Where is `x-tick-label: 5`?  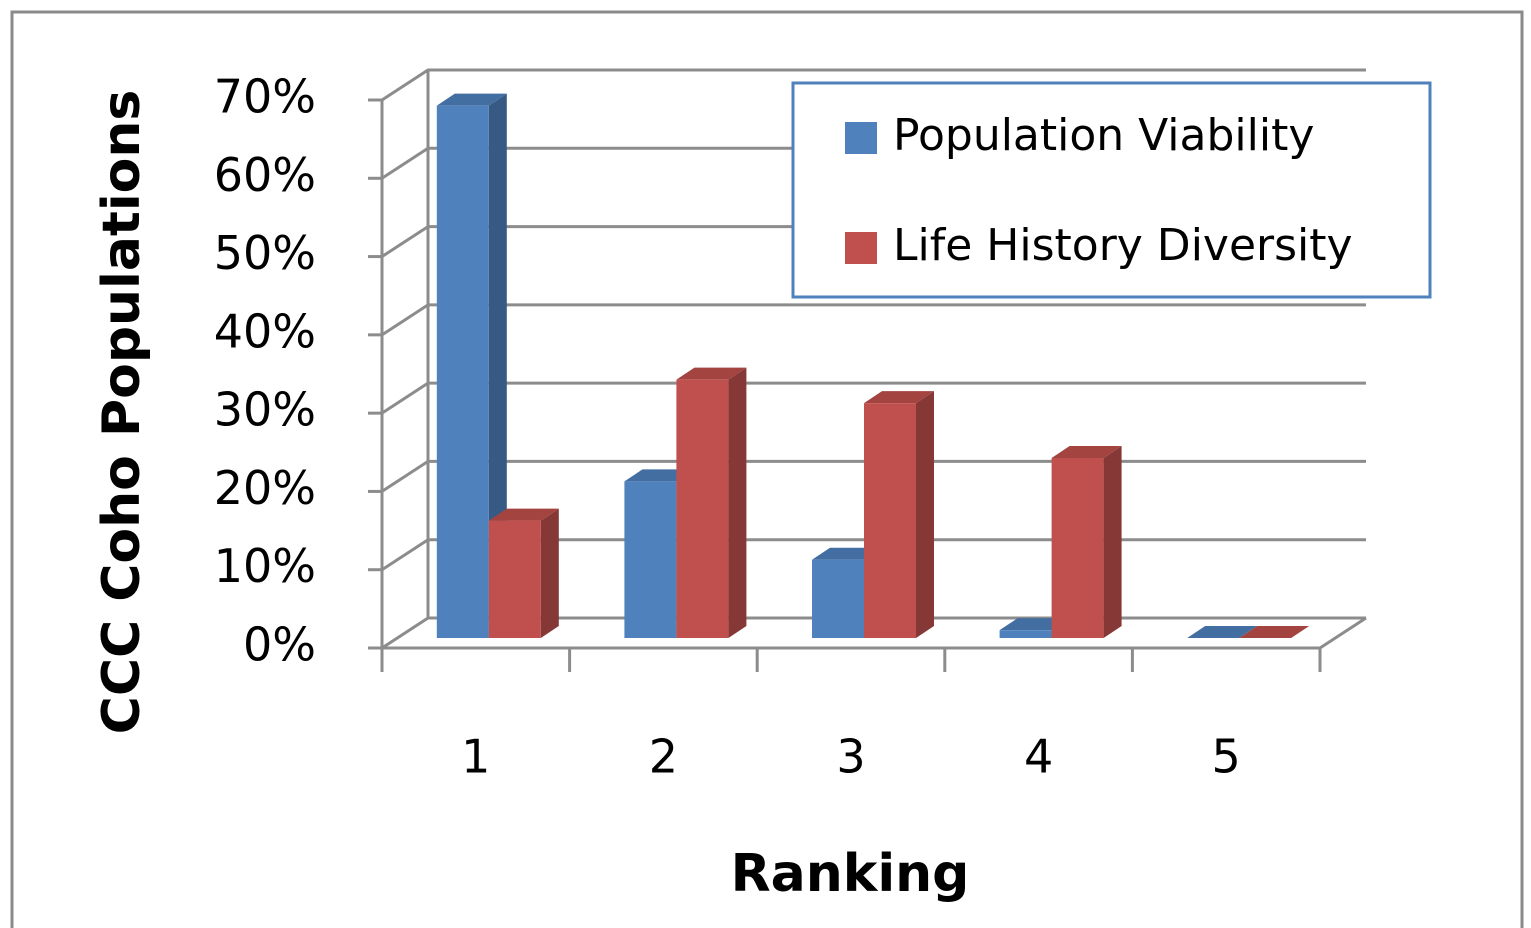 x-tick-label: 5 is located at coordinates (1226, 757).